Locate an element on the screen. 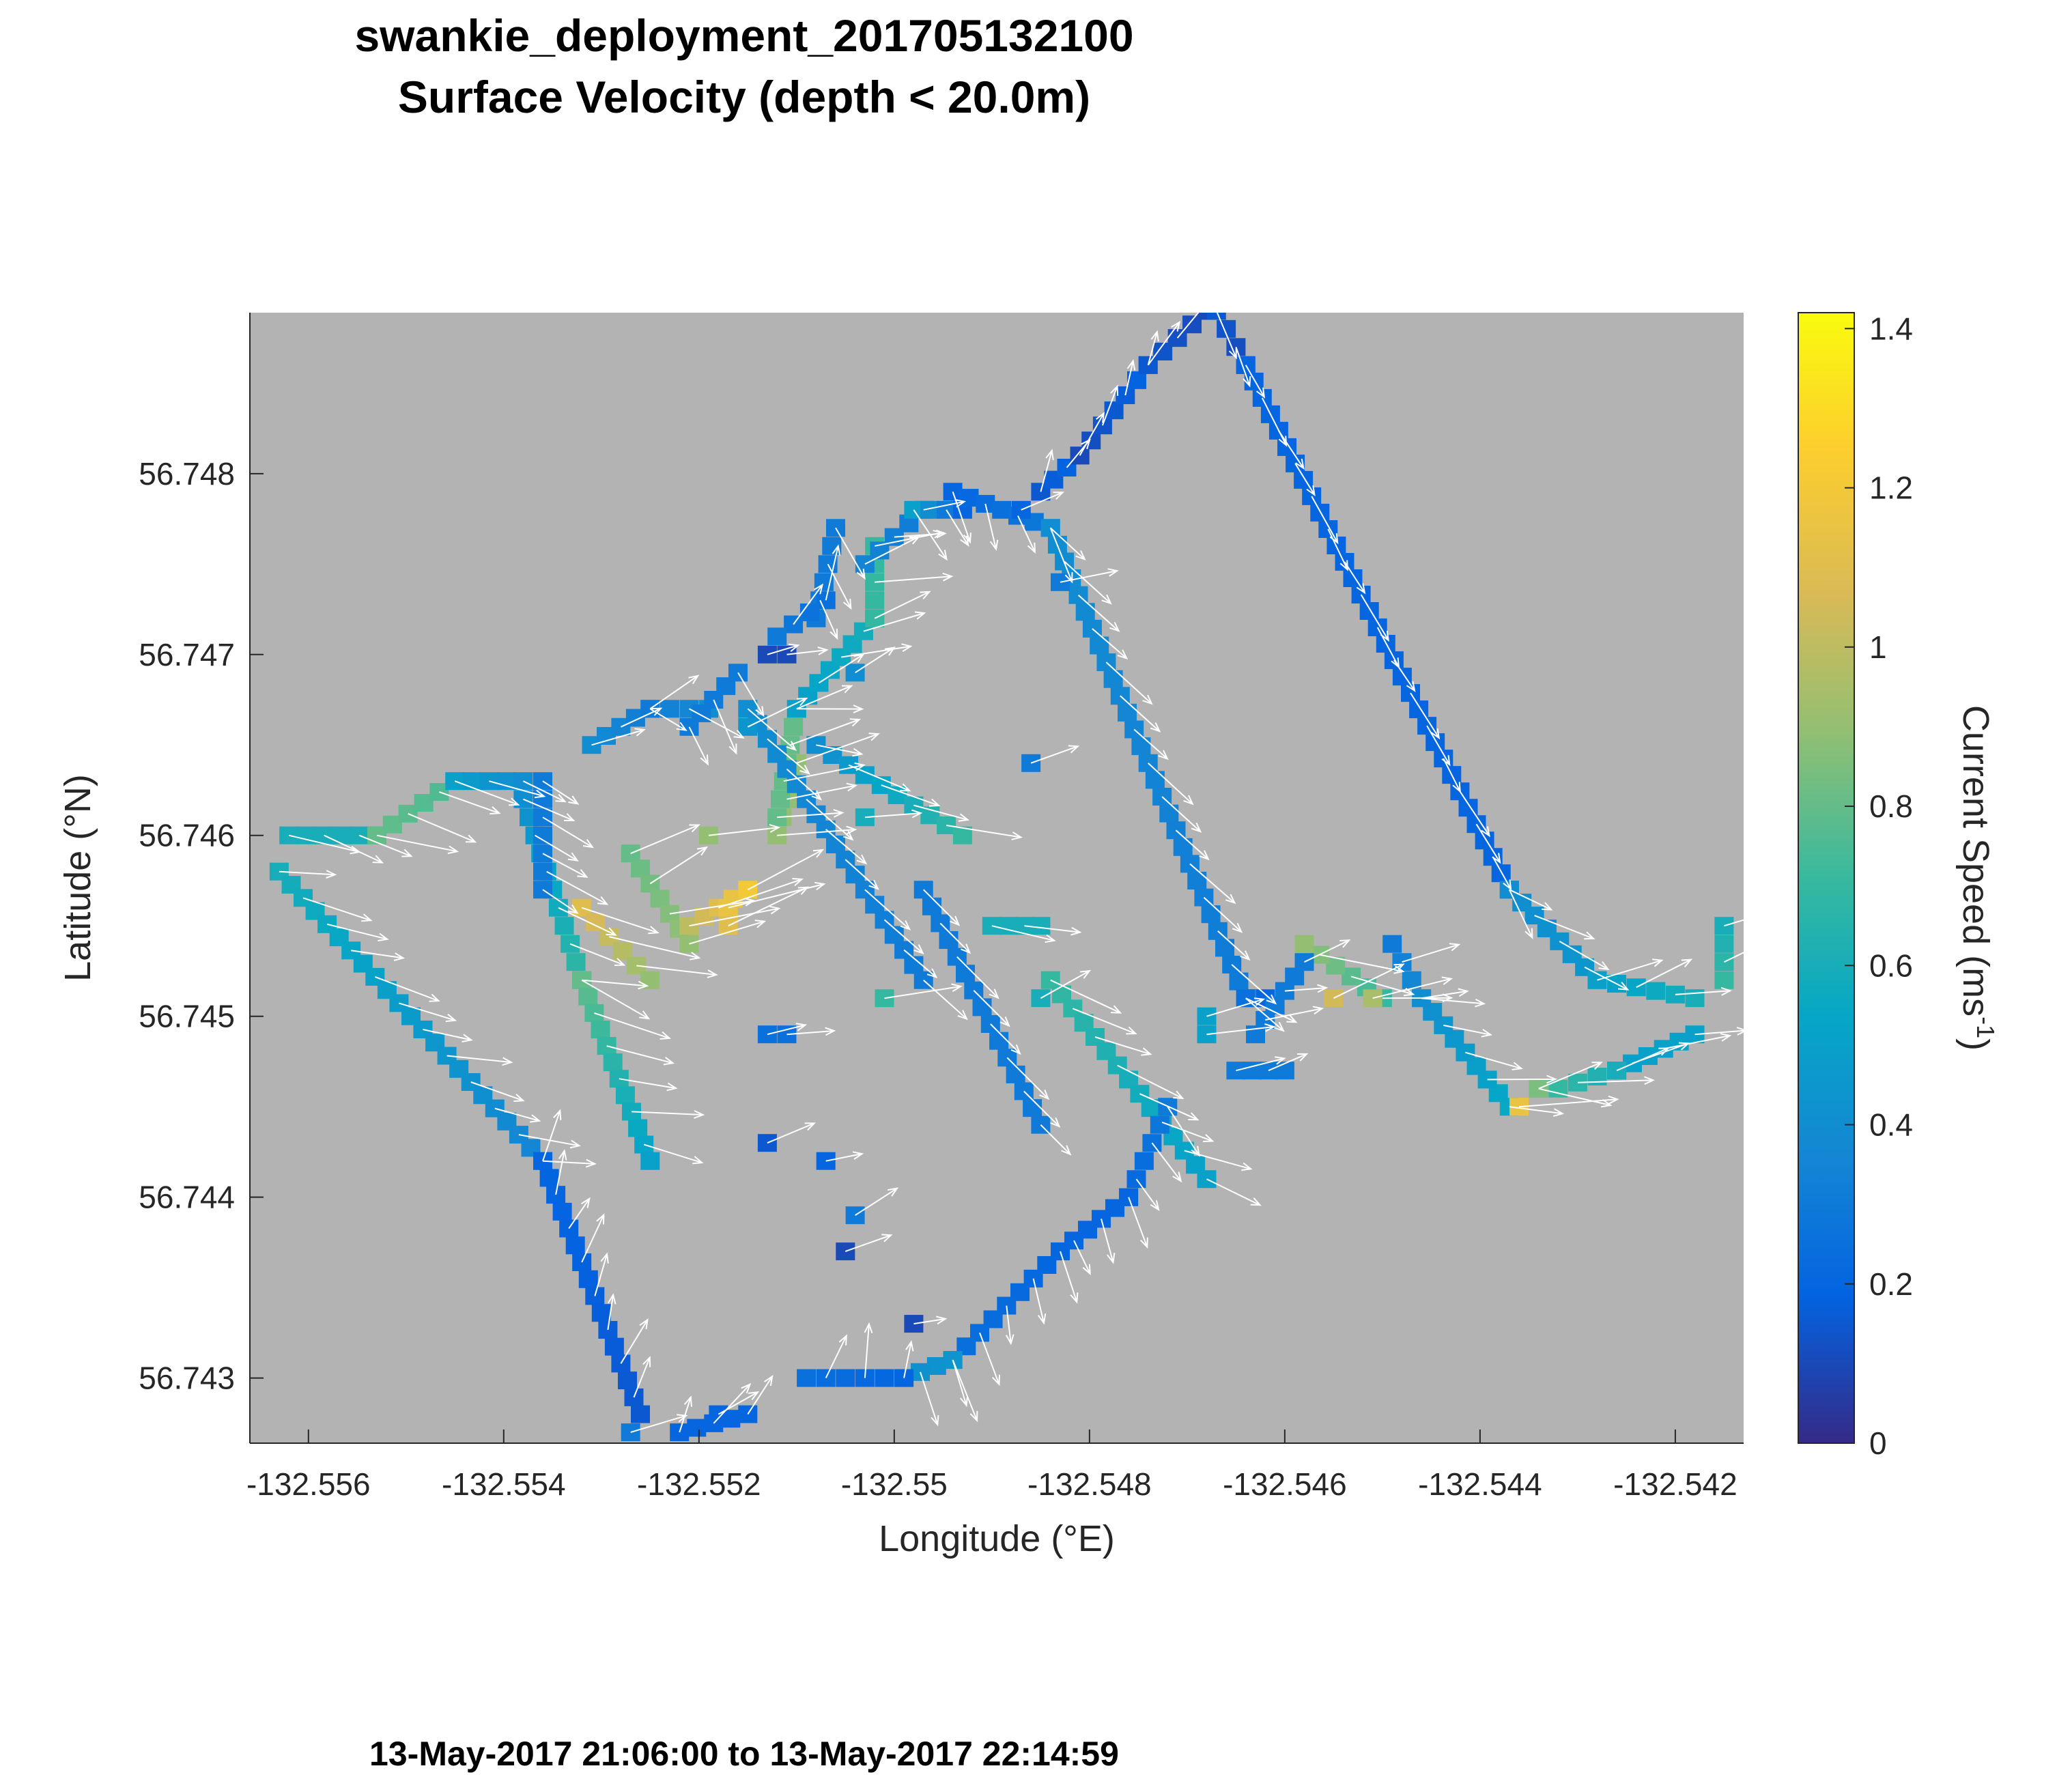 This screenshot has height=1792, width=2057. colorbar-label: Current Speed (ms-1) is located at coordinates (1977, 878).